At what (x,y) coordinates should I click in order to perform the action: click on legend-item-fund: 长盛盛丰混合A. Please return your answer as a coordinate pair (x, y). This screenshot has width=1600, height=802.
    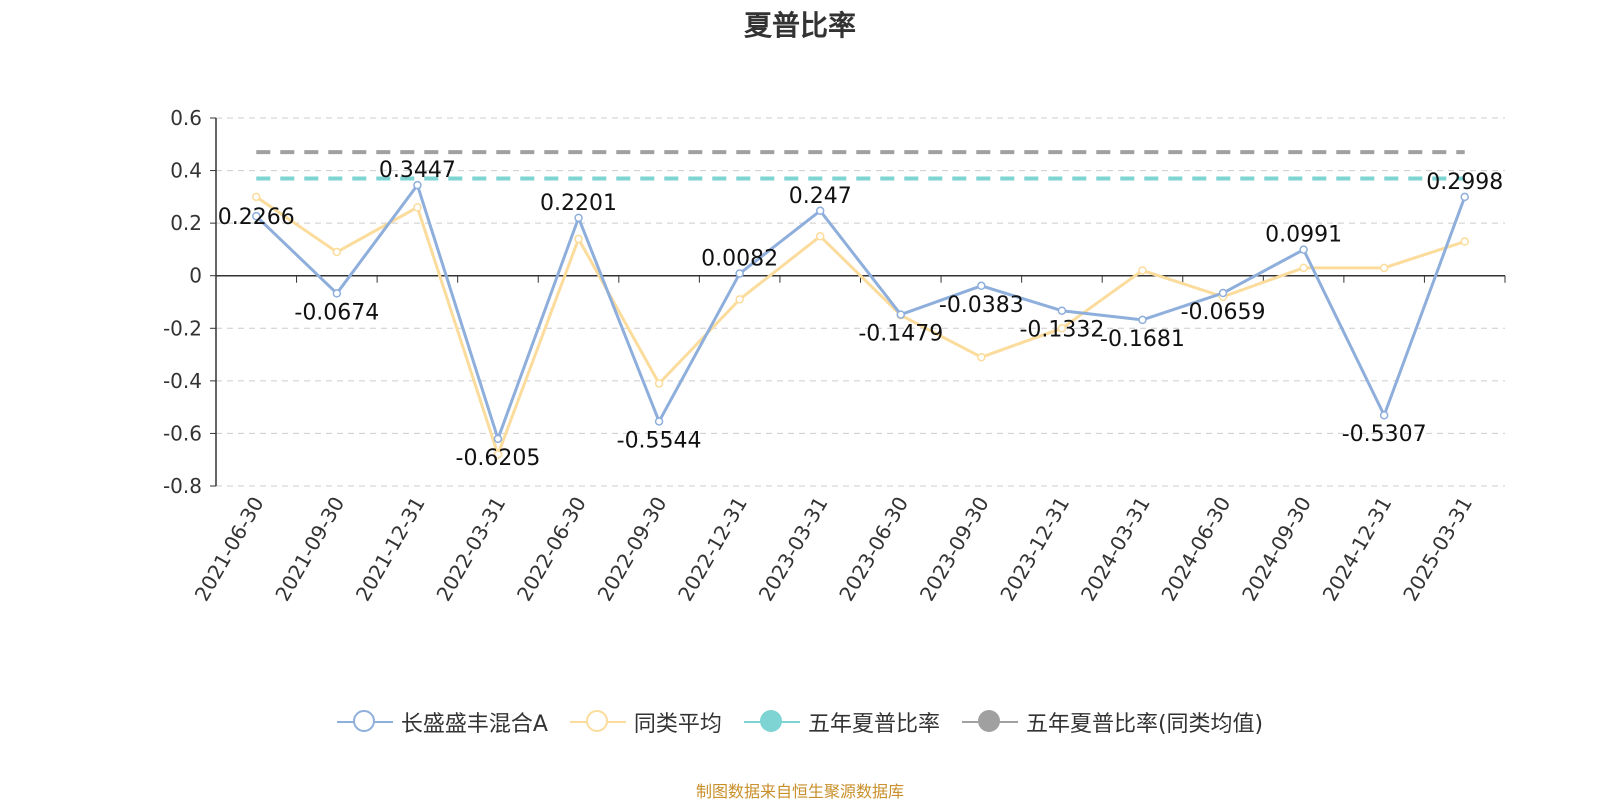
    Looking at the image, I should click on (442, 722).